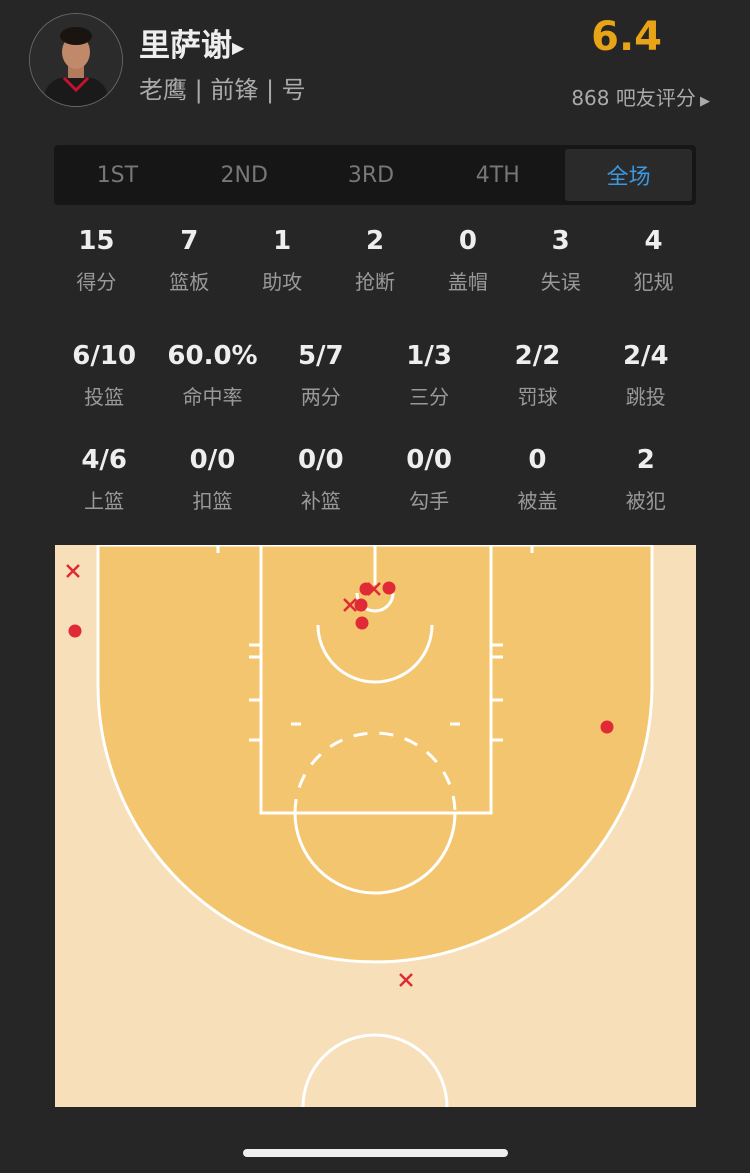 This screenshot has width=750, height=1173. What do you see at coordinates (560, 241) in the screenshot?
I see `stat-value: 3` at bounding box center [560, 241].